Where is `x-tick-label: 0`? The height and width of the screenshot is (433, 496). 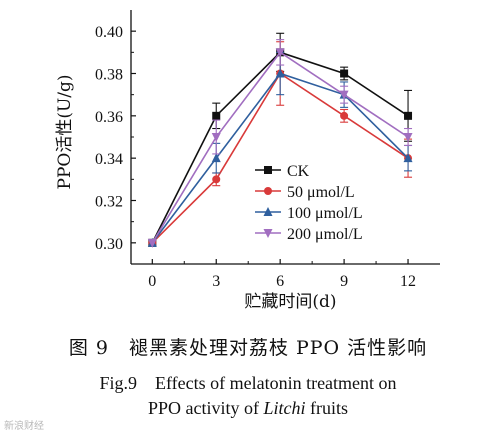 x-tick-label: 0 is located at coordinates (152, 281).